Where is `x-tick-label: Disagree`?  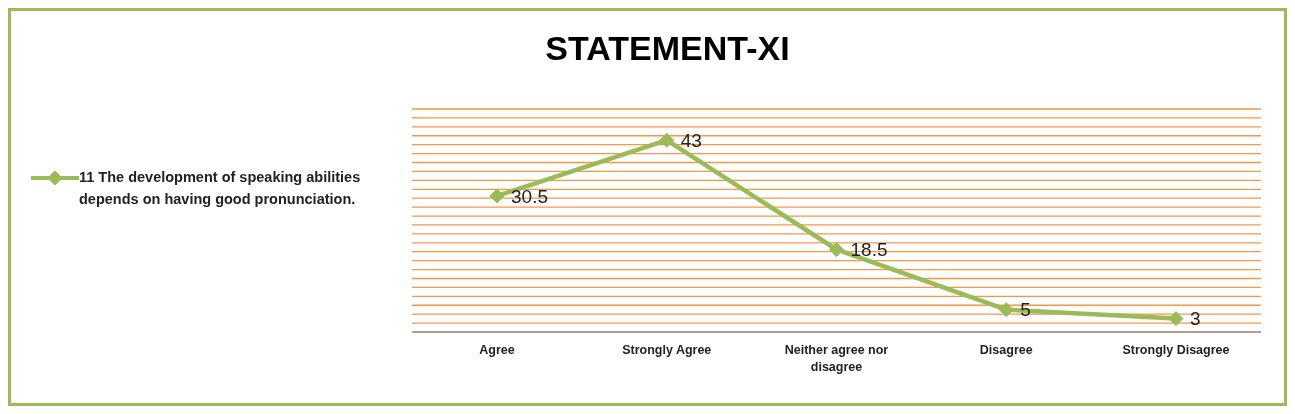 x-tick-label: Disagree is located at coordinates (1006, 350).